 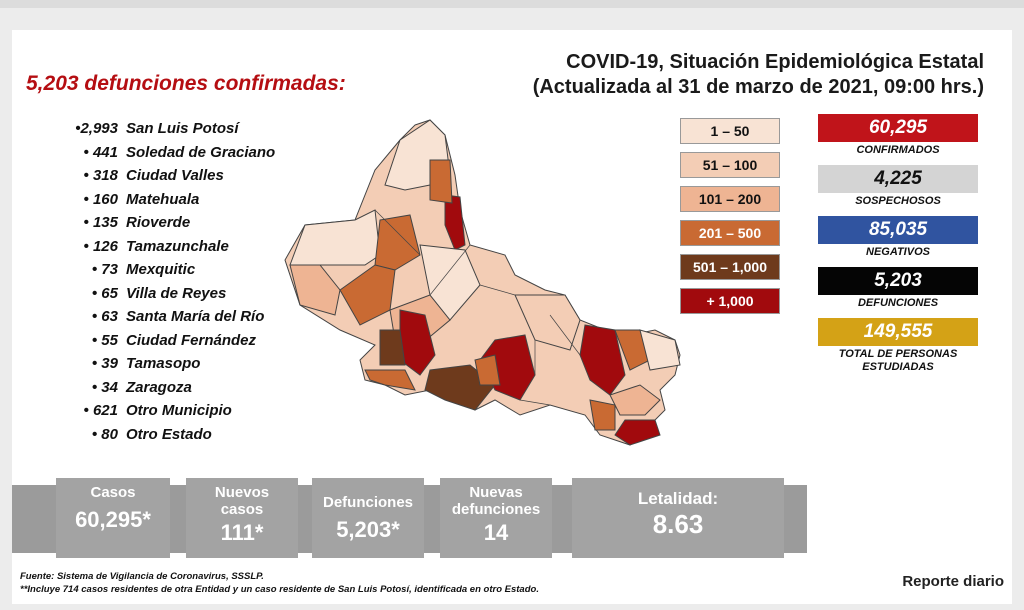 I want to click on stat-block: 85,035 NEGATIVOS, so click(x=898, y=237).